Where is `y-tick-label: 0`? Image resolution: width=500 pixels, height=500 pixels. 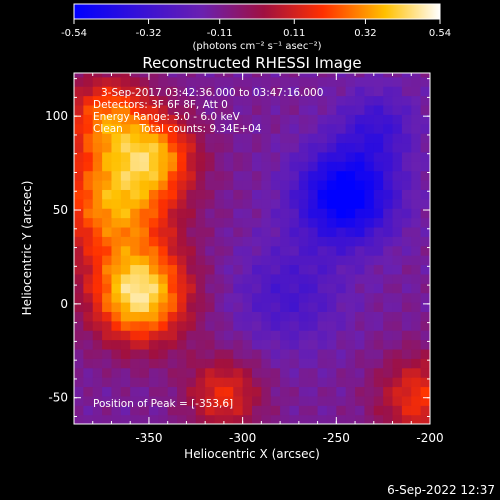
y-tick-label: 0 is located at coordinates (64, 304).